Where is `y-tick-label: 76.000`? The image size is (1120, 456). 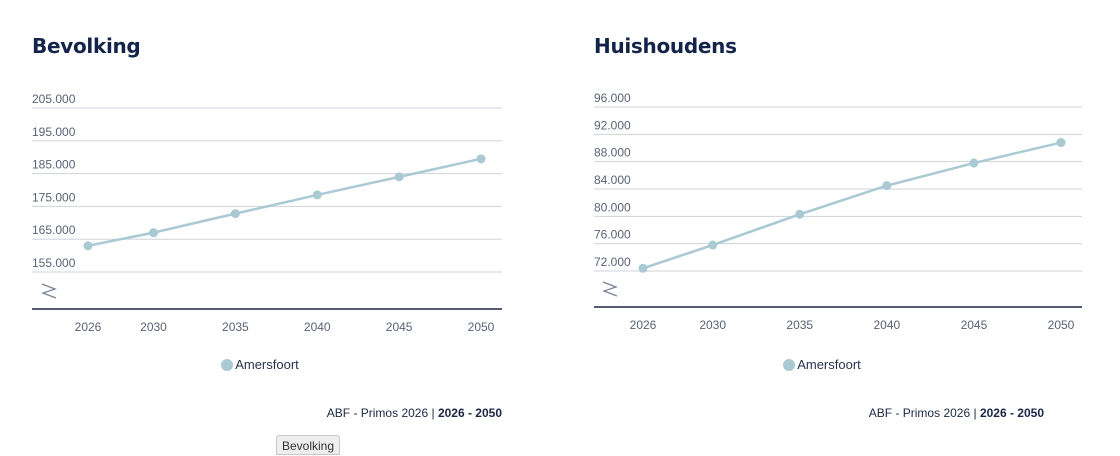
y-tick-label: 76.000 is located at coordinates (612, 235).